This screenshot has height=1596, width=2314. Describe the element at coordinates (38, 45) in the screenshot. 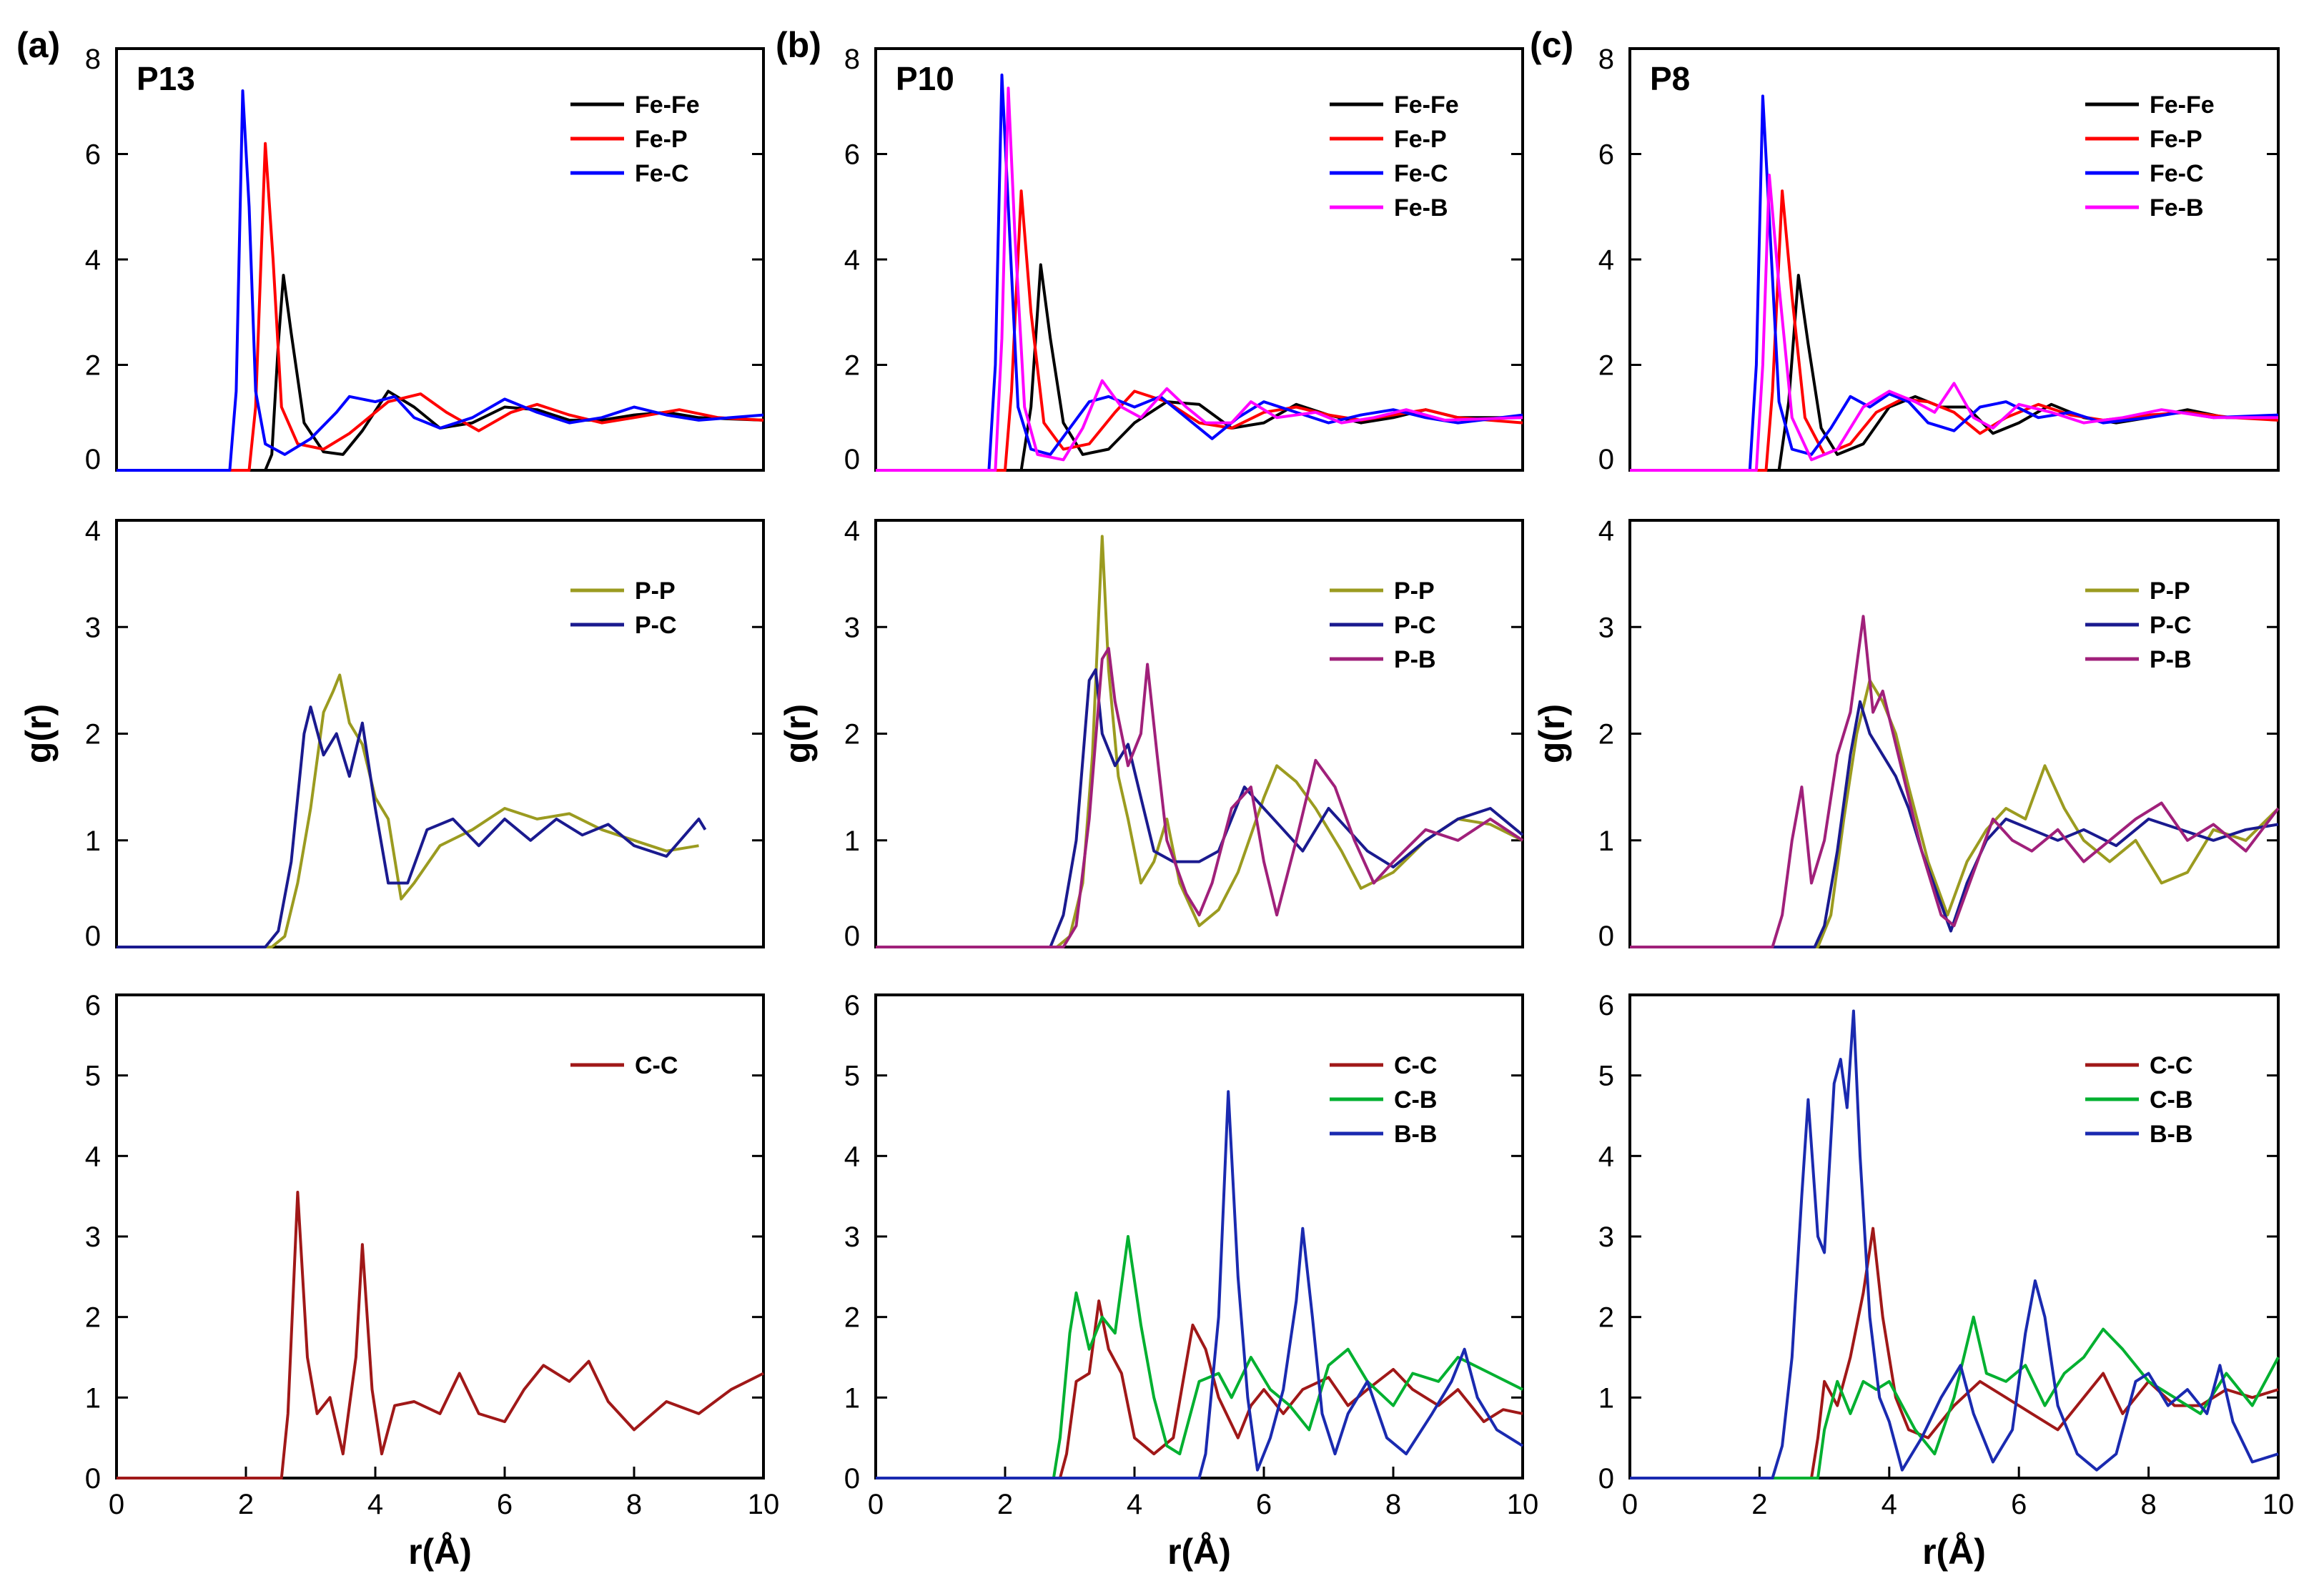

I see `panel-label: (a)` at that location.